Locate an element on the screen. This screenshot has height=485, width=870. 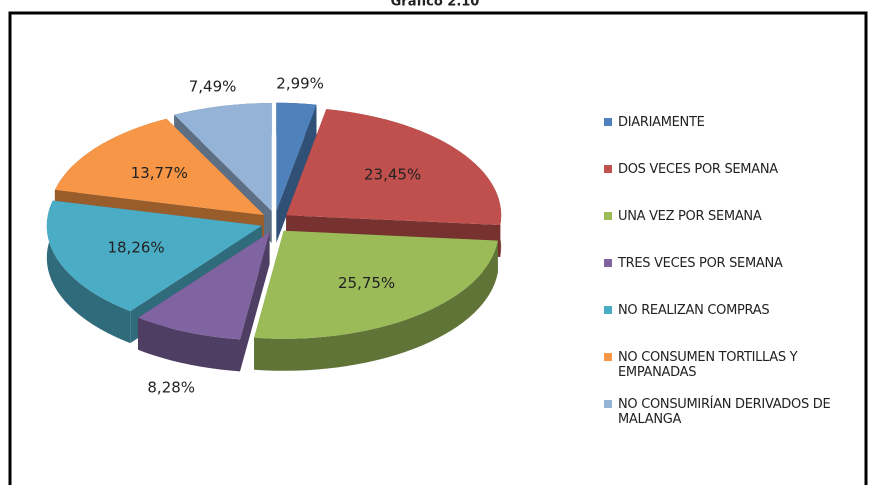
legend-item: NO REALIZAN COMPRAS is located at coordinates (735, 326).